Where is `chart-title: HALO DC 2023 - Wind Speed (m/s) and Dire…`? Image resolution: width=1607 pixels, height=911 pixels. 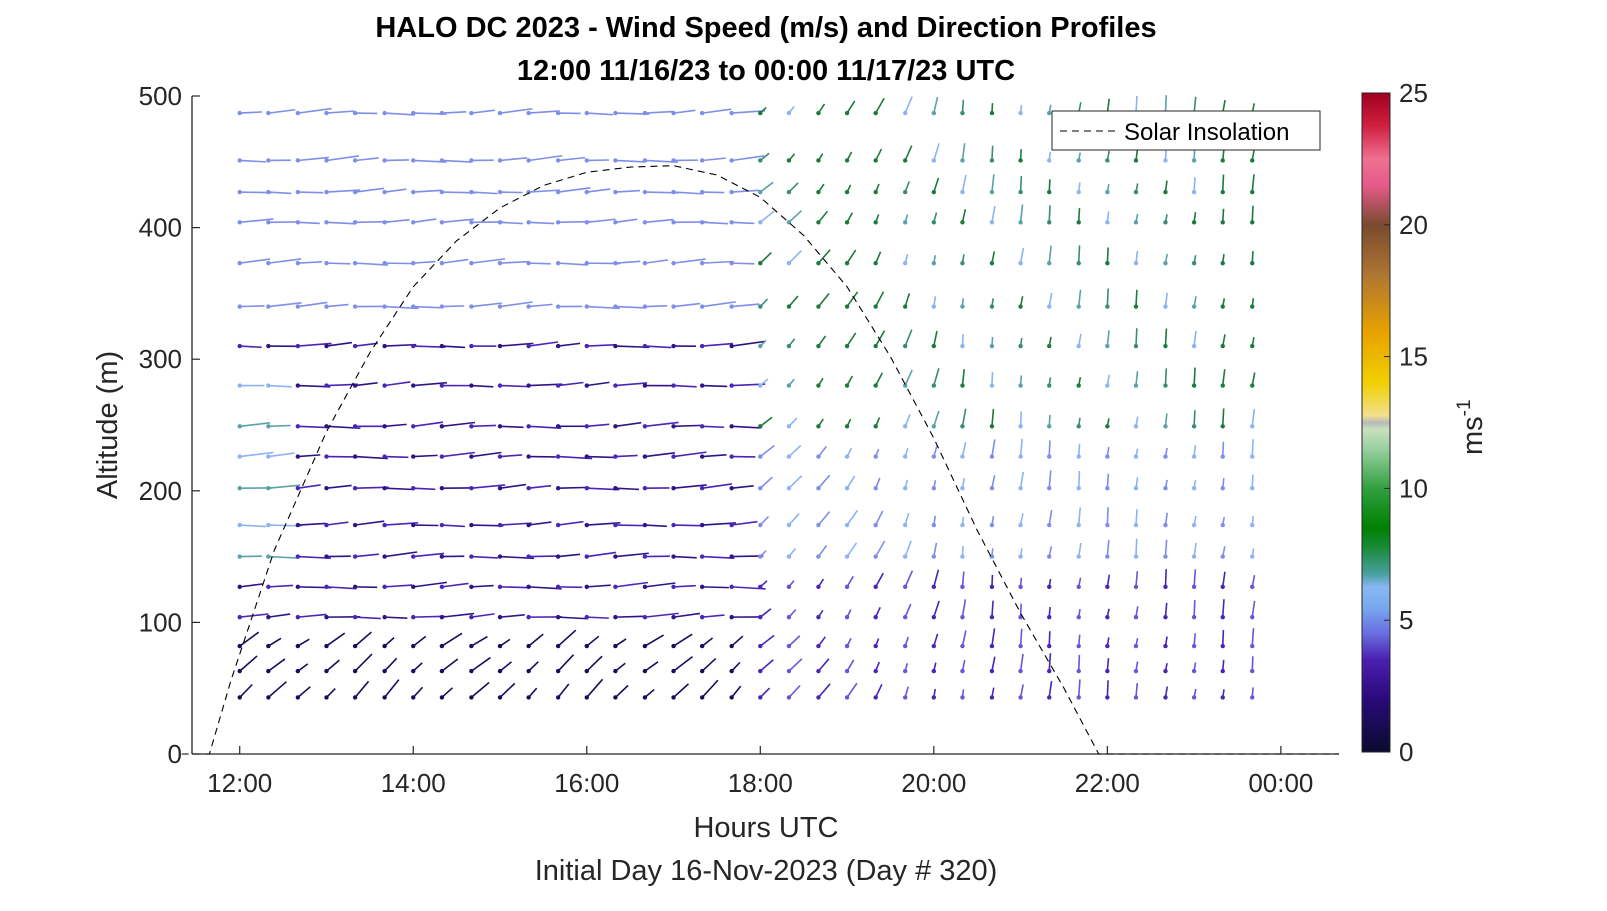
chart-title: HALO DC 2023 - Wind Speed (m/s) and Dire… is located at coordinates (765, 28).